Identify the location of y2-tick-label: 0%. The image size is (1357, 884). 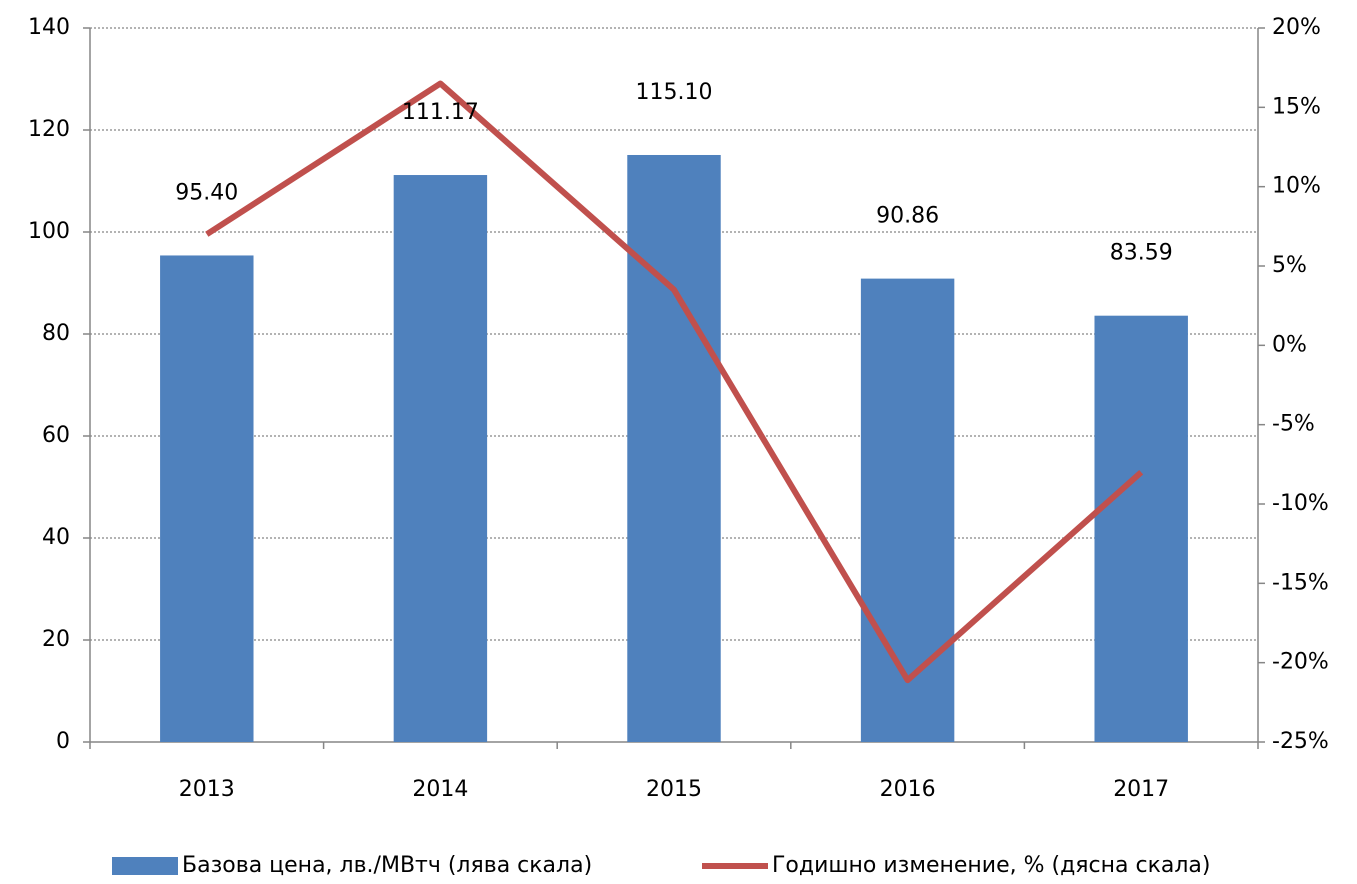
(1289, 344).